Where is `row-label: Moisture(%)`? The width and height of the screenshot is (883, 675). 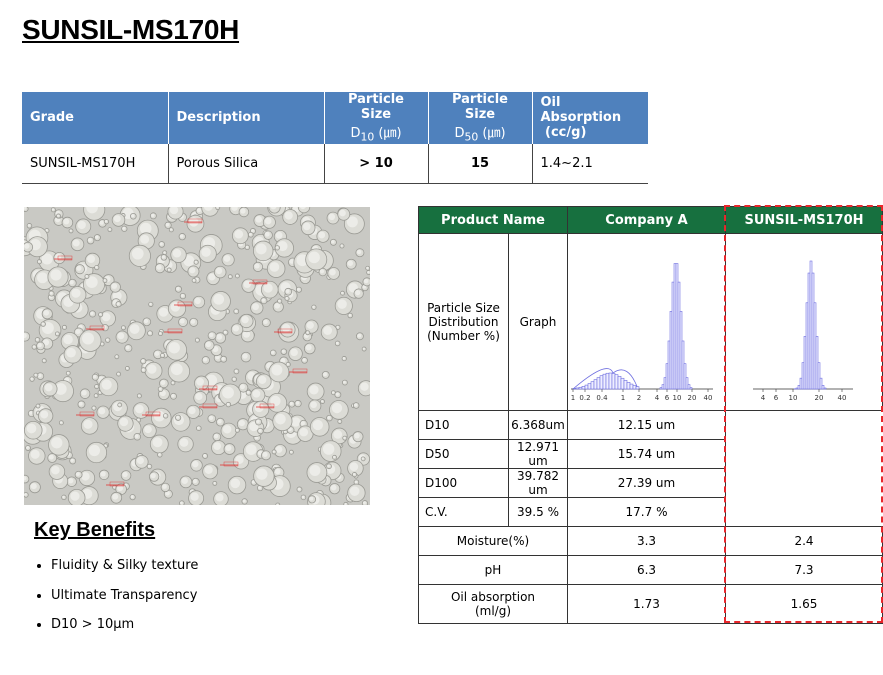
row-label: Moisture(%) is located at coordinates (493, 541).